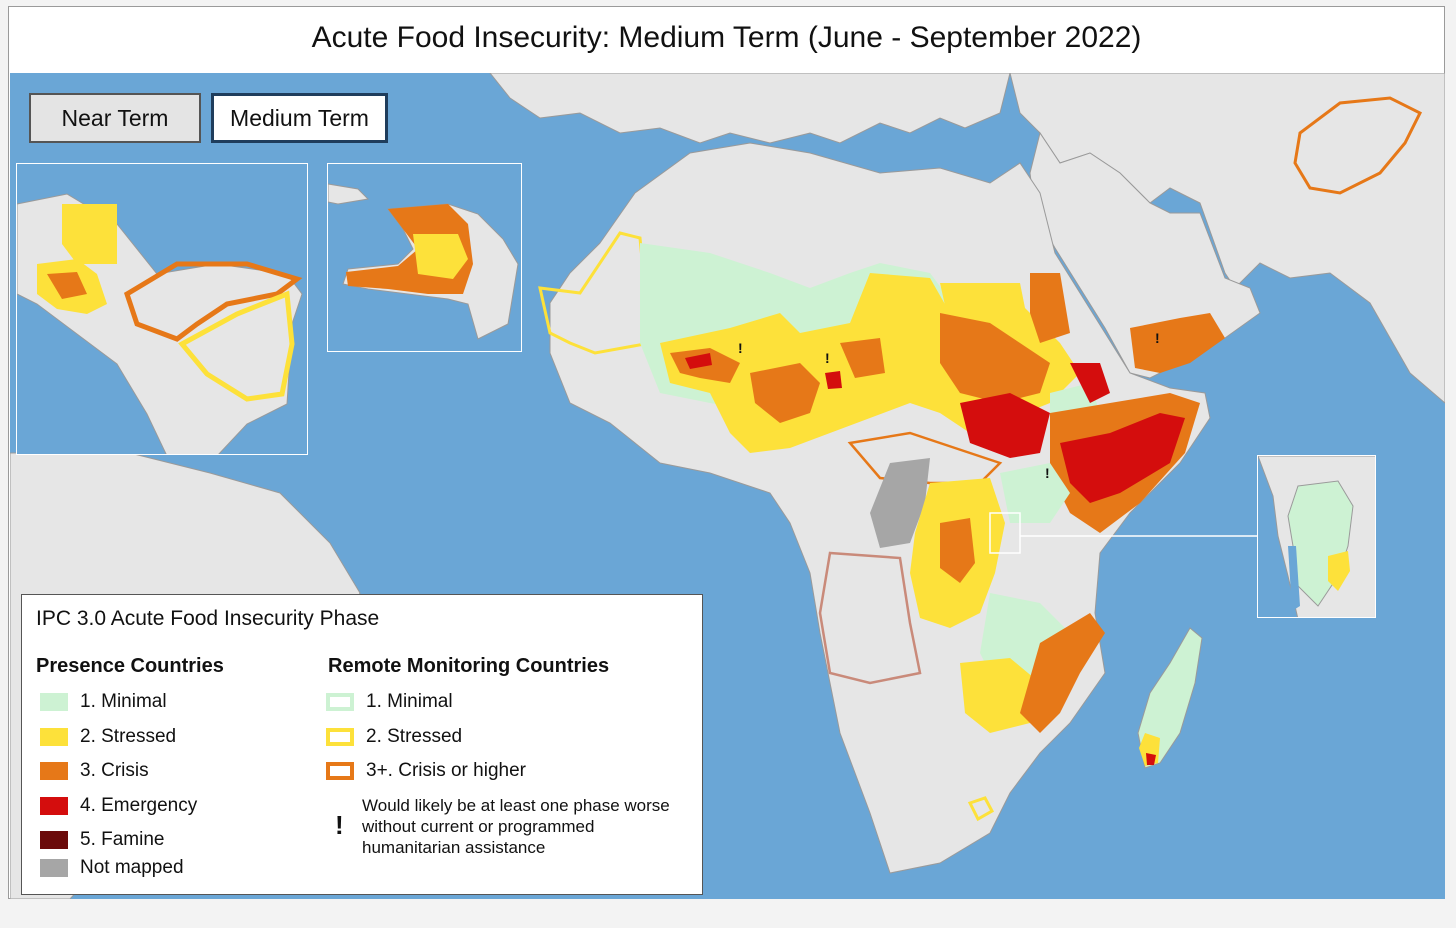 The height and width of the screenshot is (928, 1456). I want to click on haiti-stressed, so click(440, 256).